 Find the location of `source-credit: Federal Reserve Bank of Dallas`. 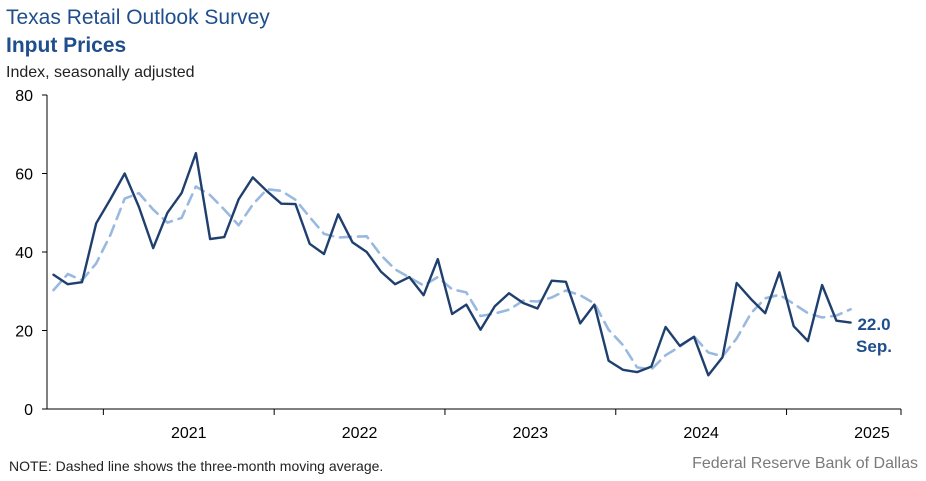

source-credit: Federal Reserve Bank of Dallas is located at coordinates (805, 463).